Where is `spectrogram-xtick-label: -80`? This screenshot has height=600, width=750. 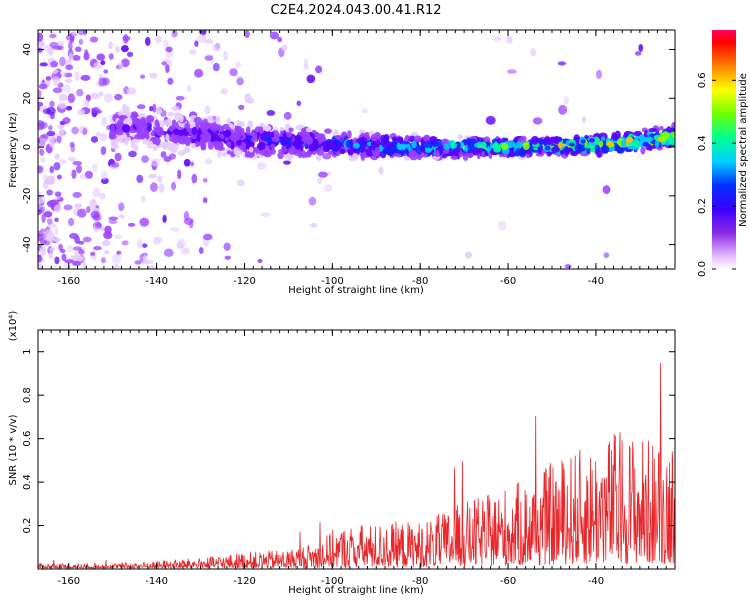
spectrogram-xtick-label: -80 is located at coordinates (420, 281).